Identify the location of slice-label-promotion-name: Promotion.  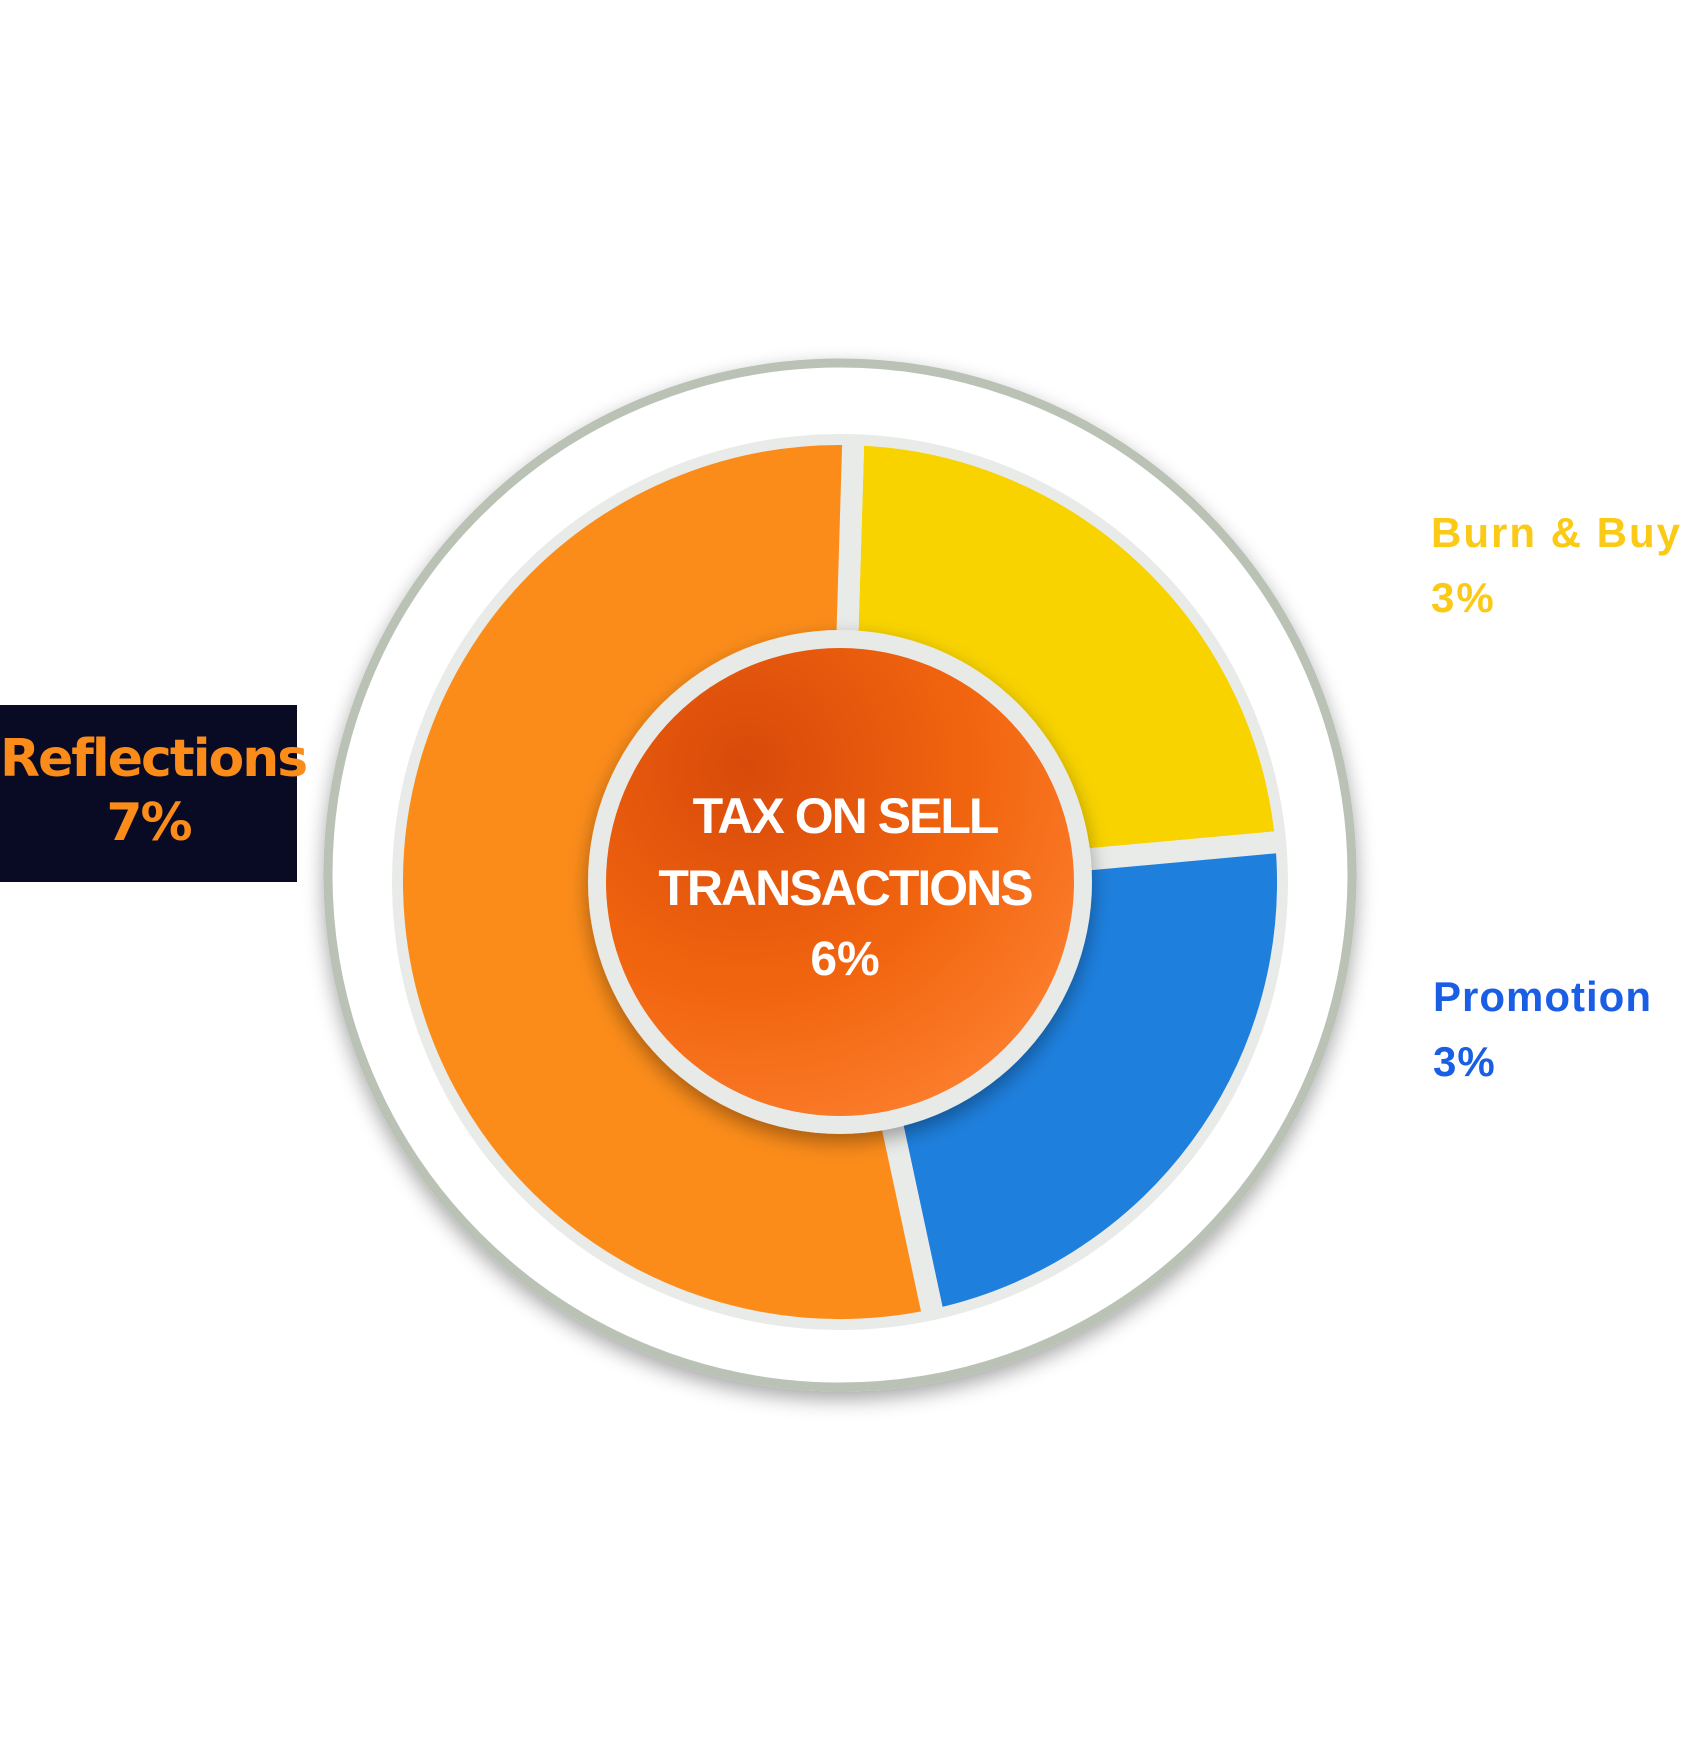
(1542, 996).